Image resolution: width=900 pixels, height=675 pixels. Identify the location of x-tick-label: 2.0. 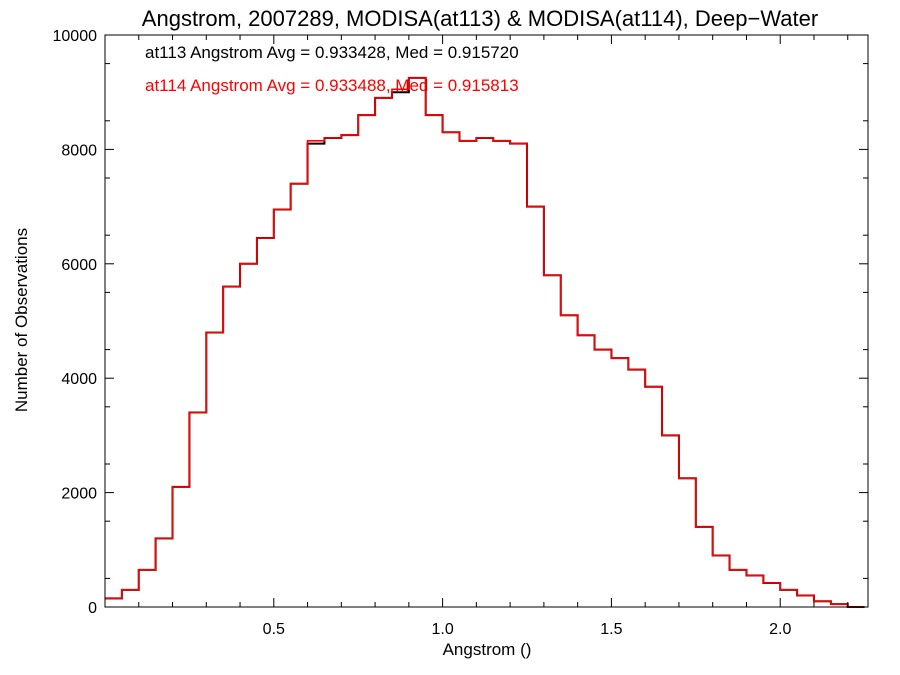
(780, 629).